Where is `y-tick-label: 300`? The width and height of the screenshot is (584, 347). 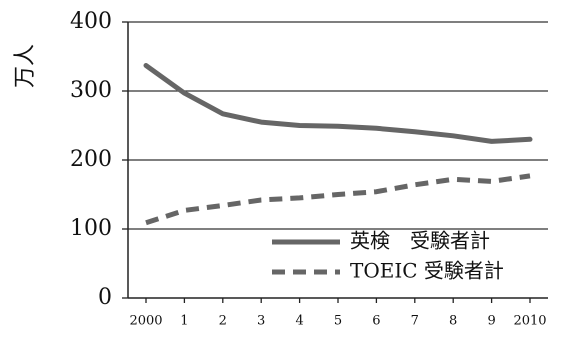
y-tick-label: 300 is located at coordinates (91, 90).